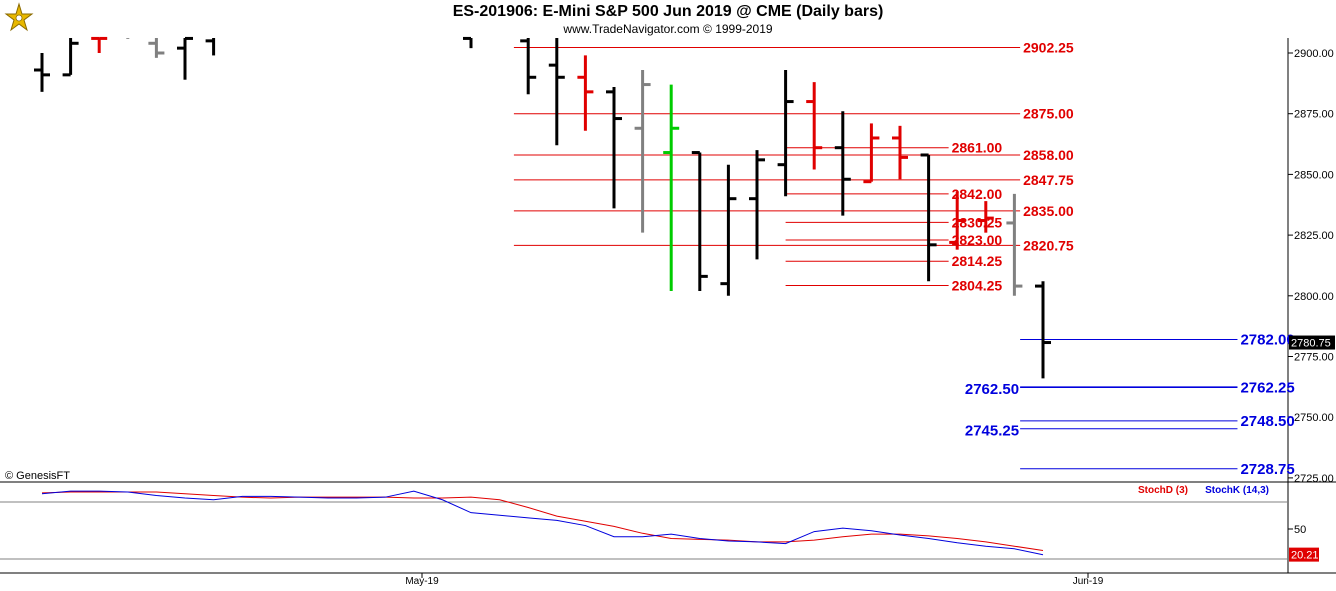 This screenshot has height=591, width=1336. Describe the element at coordinates (1048, 114) in the screenshot. I see `level-label: 2875.00` at that location.